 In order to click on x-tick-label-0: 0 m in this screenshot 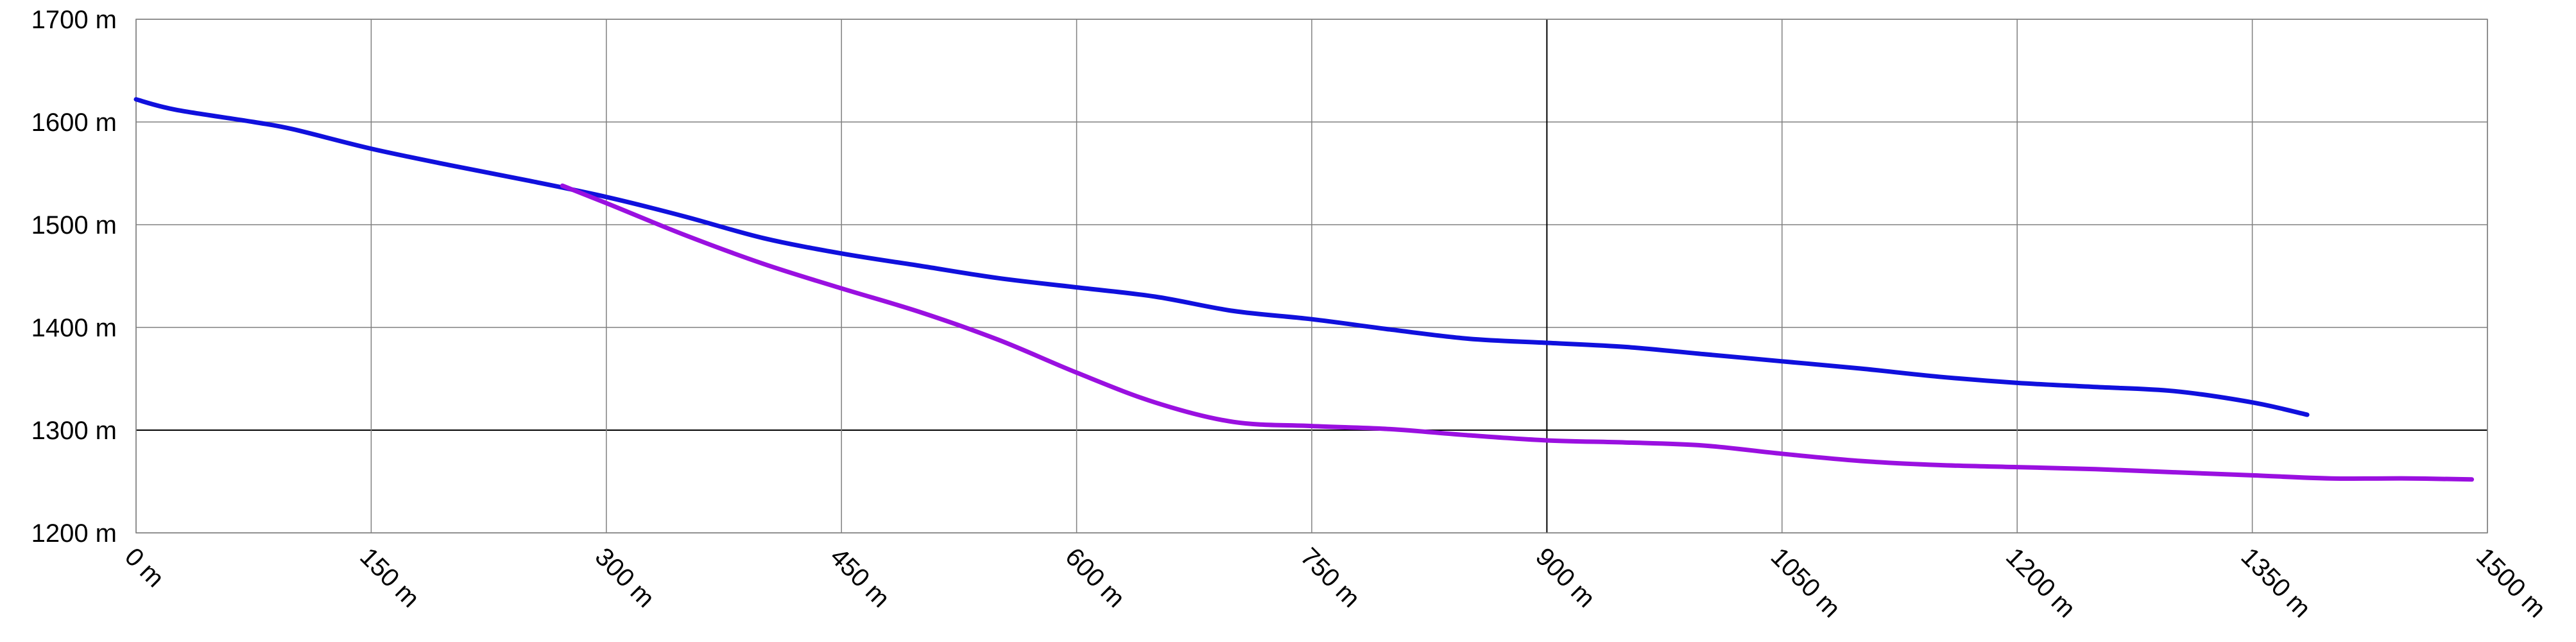, I will do `click(144, 567)`.